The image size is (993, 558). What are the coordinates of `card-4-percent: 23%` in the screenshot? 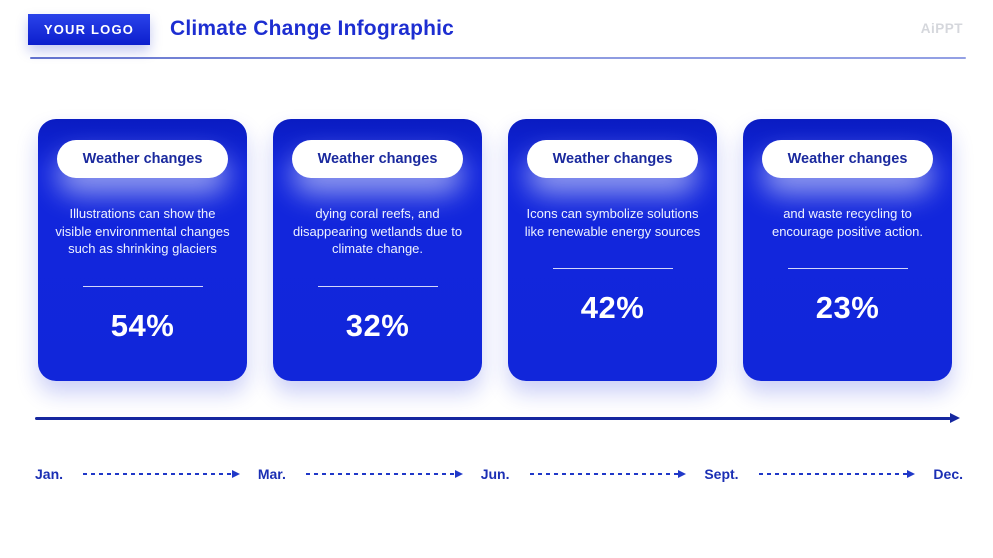 It's located at (847, 307).